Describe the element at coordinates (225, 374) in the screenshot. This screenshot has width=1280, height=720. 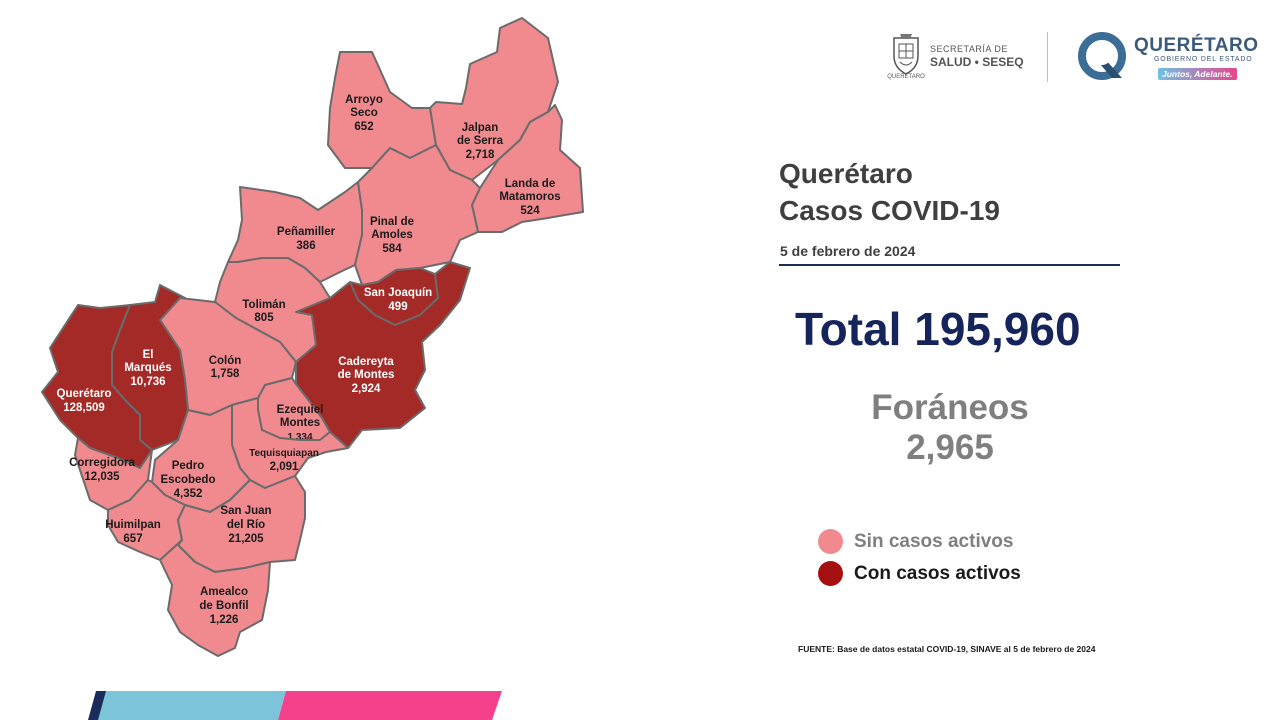
I see `municipality-cases: 1,758` at that location.